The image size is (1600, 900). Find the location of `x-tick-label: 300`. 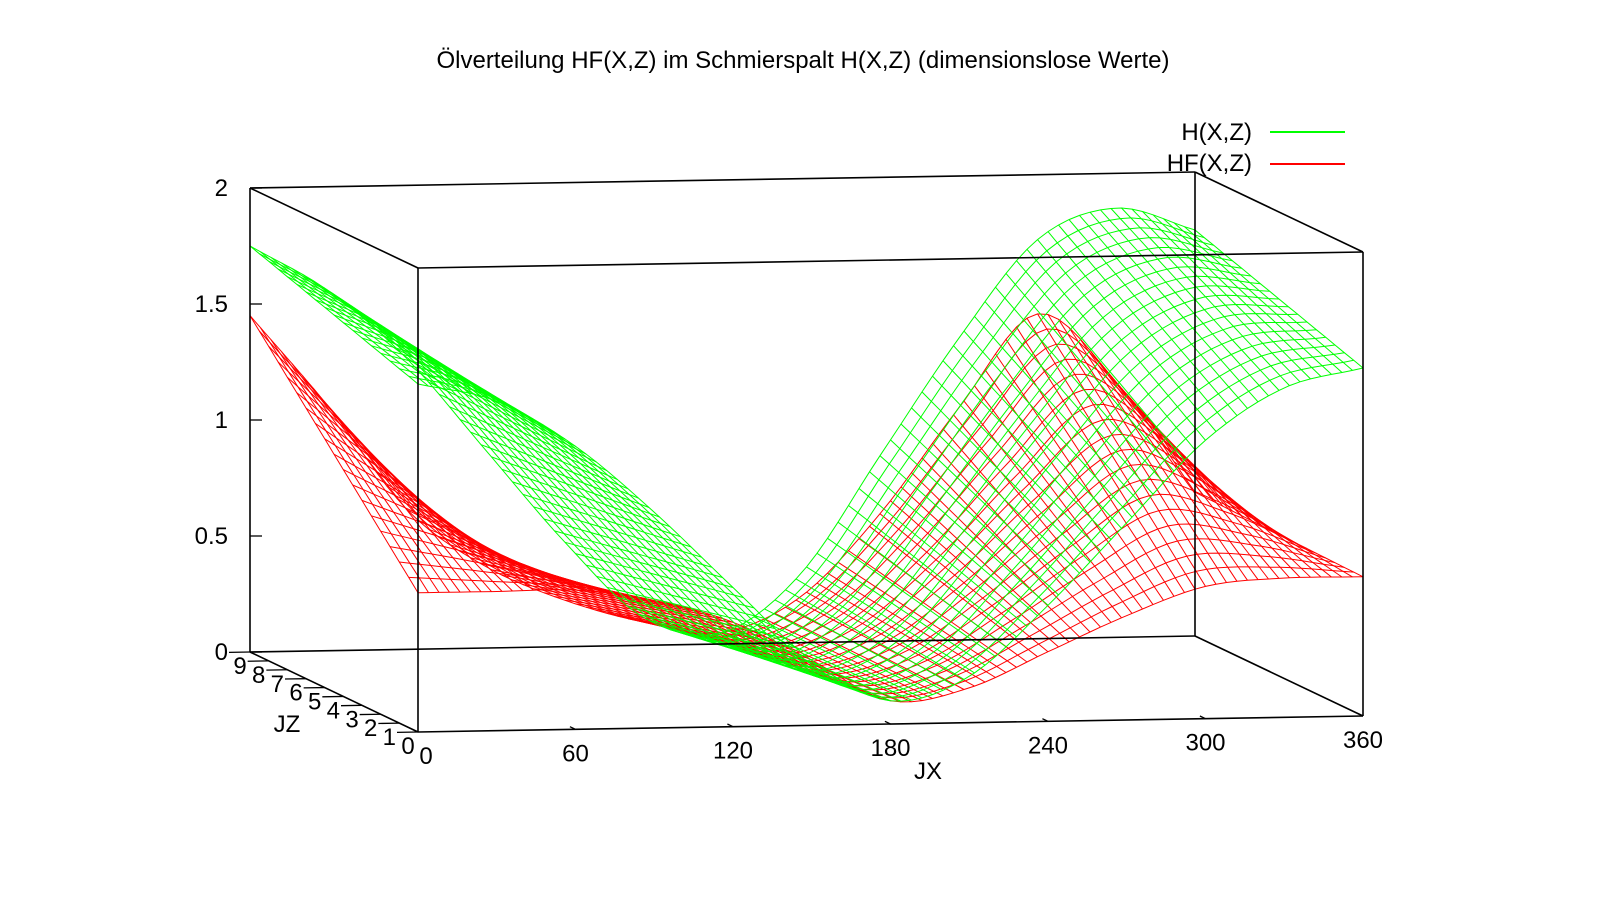

x-tick-label: 300 is located at coordinates (1205, 743).